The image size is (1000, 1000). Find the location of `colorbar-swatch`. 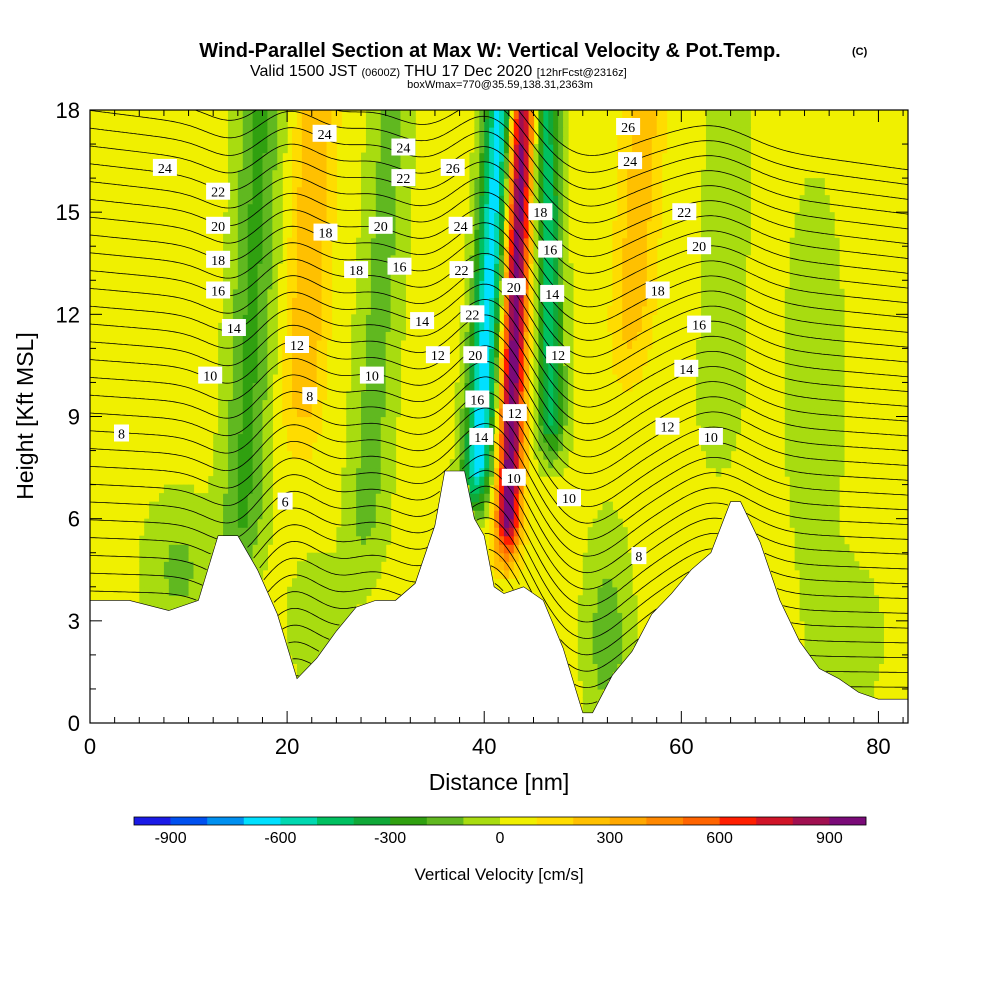

colorbar-swatch is located at coordinates (555, 821).